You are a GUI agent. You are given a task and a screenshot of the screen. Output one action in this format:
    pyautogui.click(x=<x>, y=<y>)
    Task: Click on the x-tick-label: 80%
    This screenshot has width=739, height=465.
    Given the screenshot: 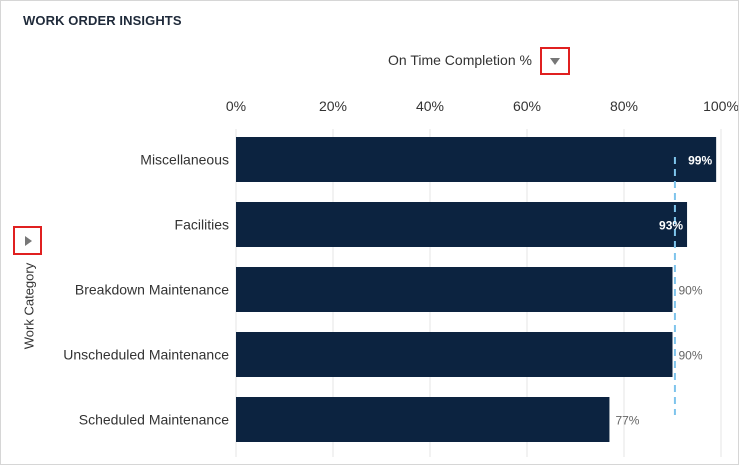 What is the action you would take?
    pyautogui.click(x=624, y=106)
    